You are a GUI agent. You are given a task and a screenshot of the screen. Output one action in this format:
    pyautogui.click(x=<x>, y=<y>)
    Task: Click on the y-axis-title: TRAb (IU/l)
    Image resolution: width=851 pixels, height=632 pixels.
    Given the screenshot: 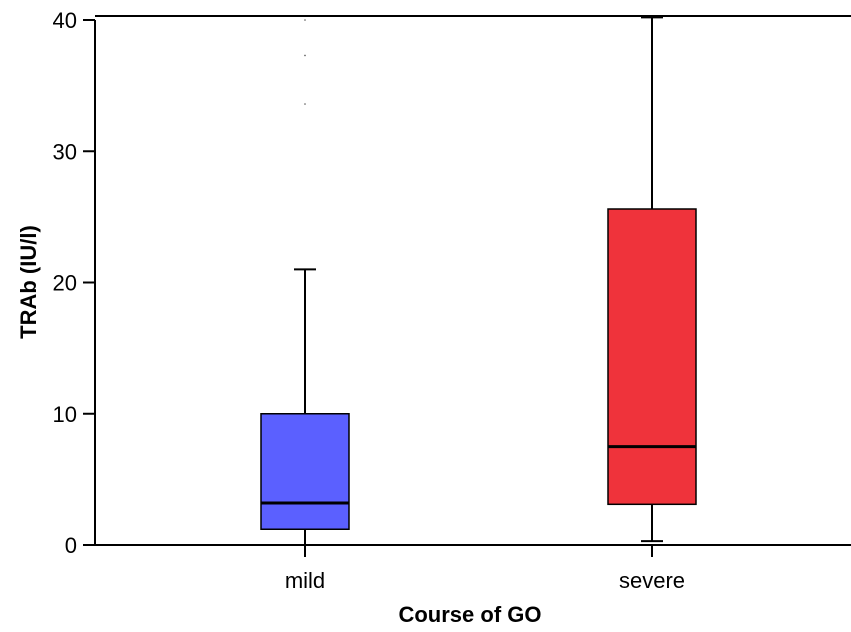 What is the action you would take?
    pyautogui.click(x=28, y=282)
    